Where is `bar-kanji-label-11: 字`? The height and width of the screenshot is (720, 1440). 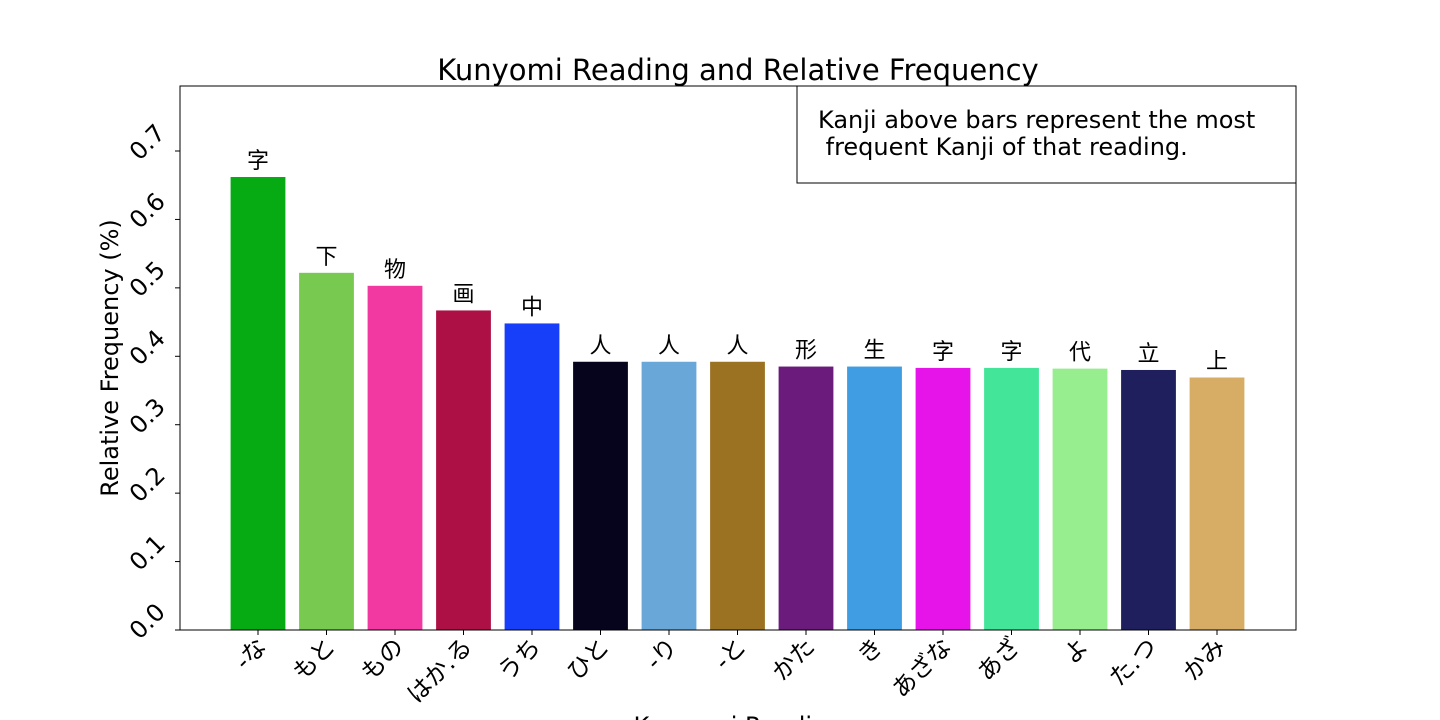
bar-kanji-label-11: 字 is located at coordinates (1011, 352).